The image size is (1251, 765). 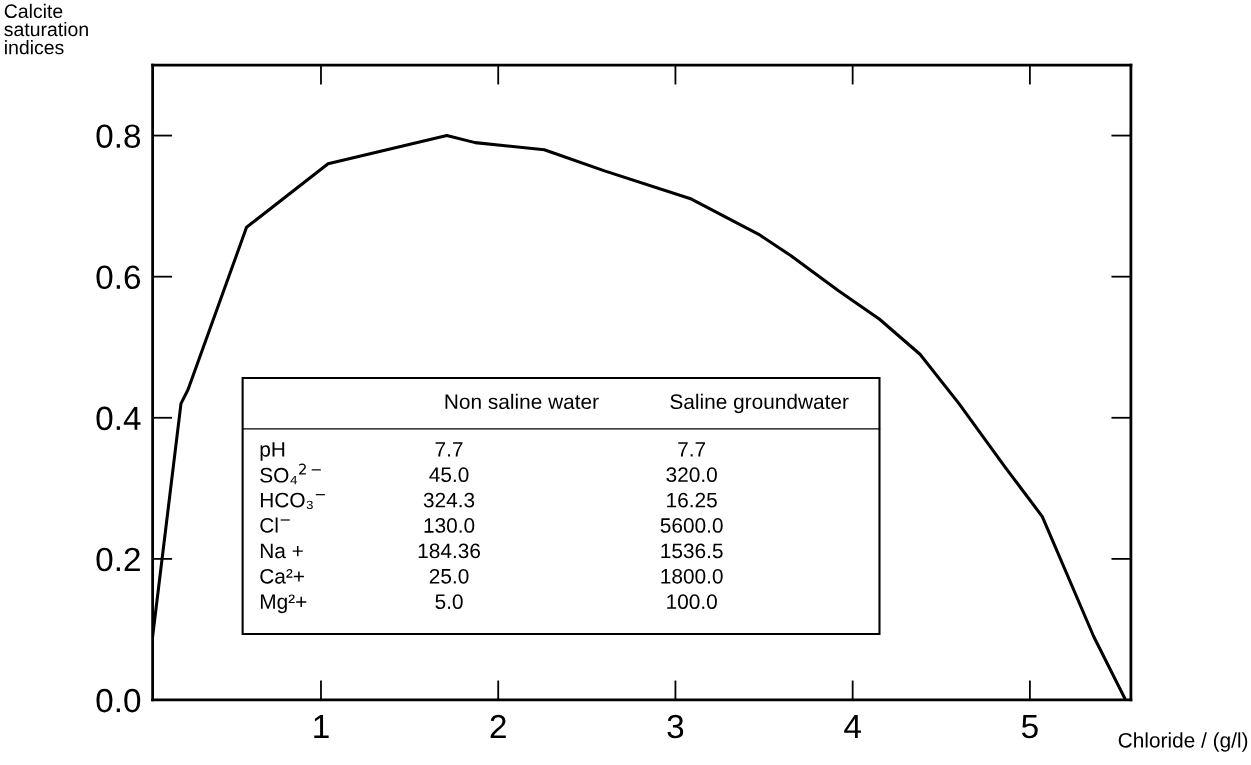 I want to click on annotation: Na +, so click(x=281, y=551).